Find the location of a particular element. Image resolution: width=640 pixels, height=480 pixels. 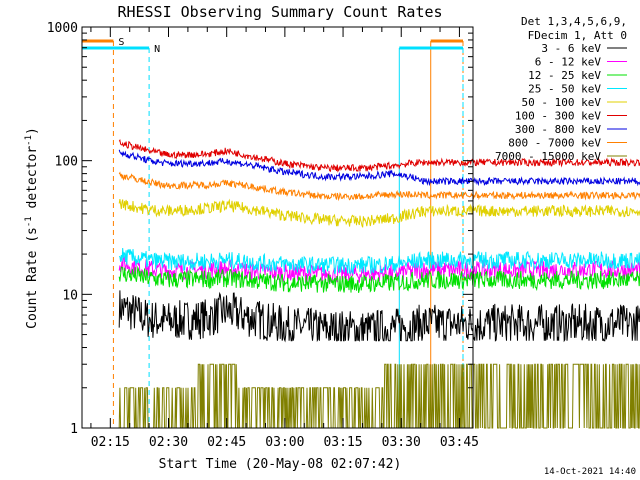

x-tick-label: 02:45 is located at coordinates (226, 442).